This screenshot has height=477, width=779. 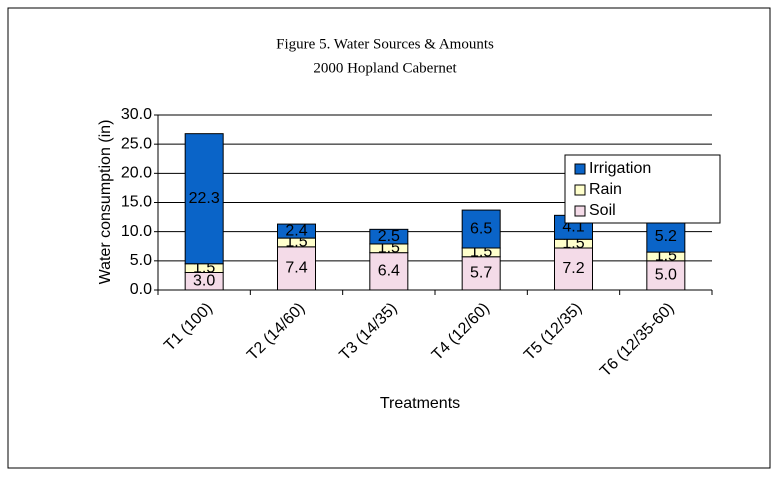 I want to click on data-label: 6.5, so click(x=481, y=228).